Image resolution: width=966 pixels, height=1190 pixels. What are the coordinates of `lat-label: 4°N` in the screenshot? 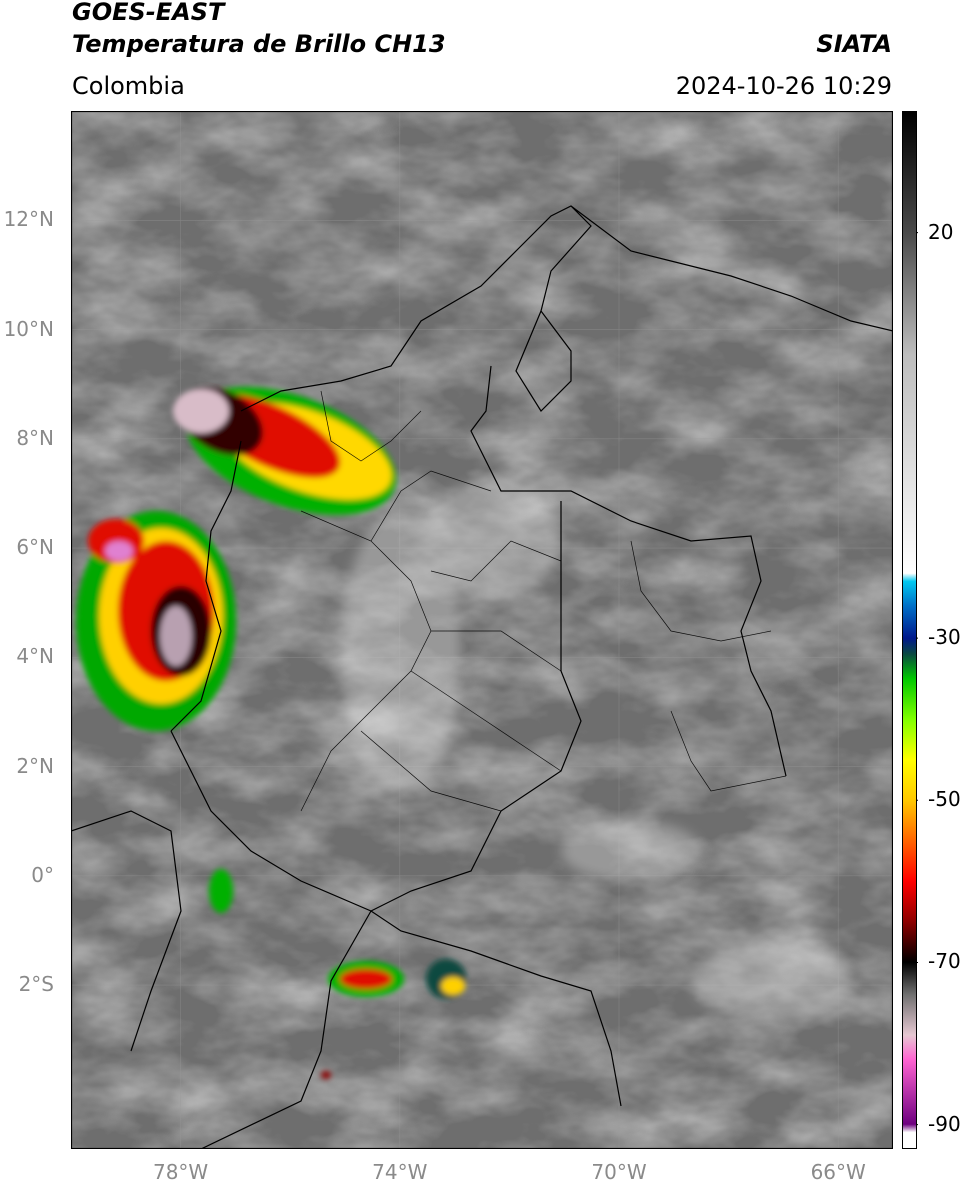 It's located at (35, 656).